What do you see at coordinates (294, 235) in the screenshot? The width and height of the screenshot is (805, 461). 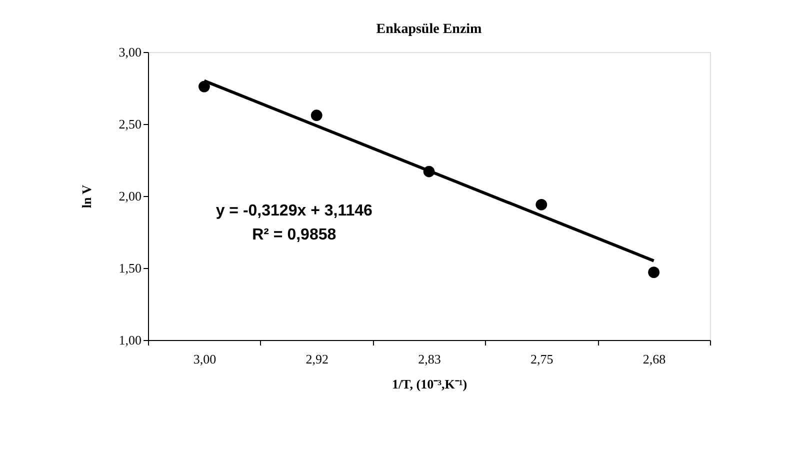 I see `annotation: R² = 0,9858` at bounding box center [294, 235].